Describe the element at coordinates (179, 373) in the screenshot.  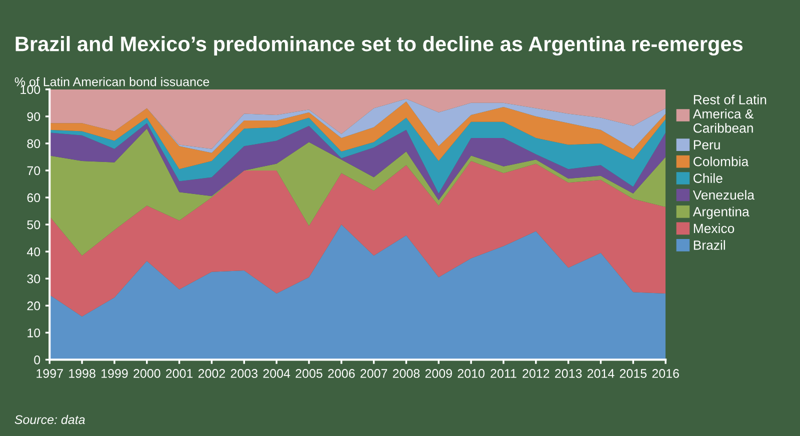
I see `x-tick-label: 2001` at that location.